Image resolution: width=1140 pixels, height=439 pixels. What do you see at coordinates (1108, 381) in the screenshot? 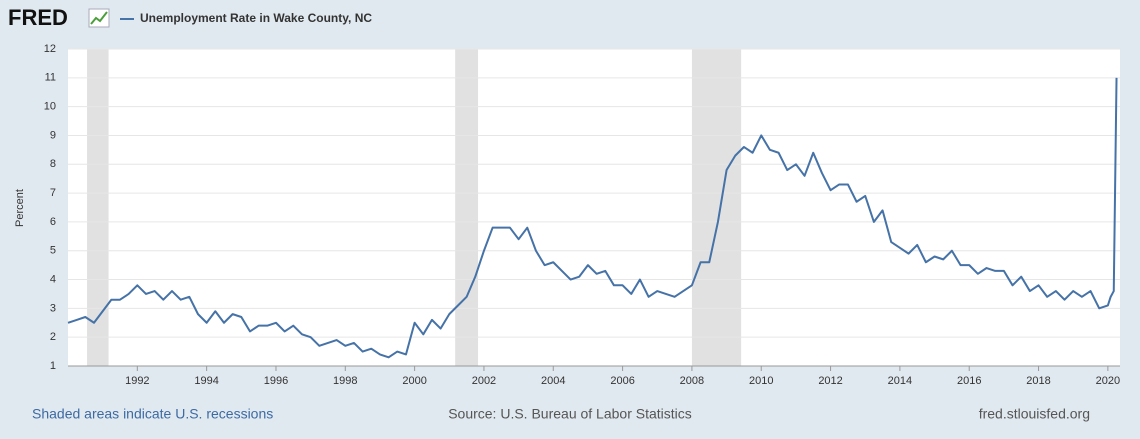
I see `x-tick-label: 2020` at bounding box center [1108, 381].